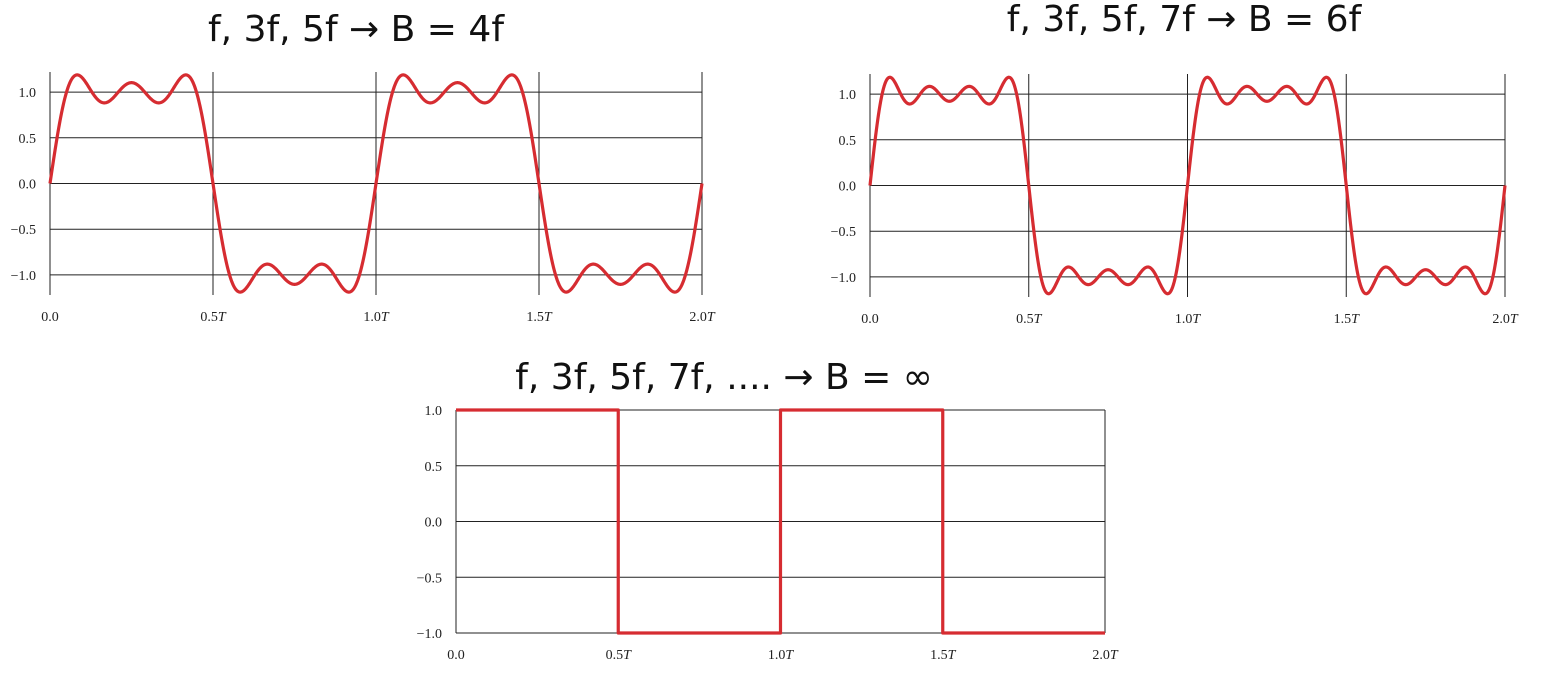  What do you see at coordinates (356, 29) in the screenshot?
I see `chart-title-1: f, 3f, 5f → B = 4f` at bounding box center [356, 29].